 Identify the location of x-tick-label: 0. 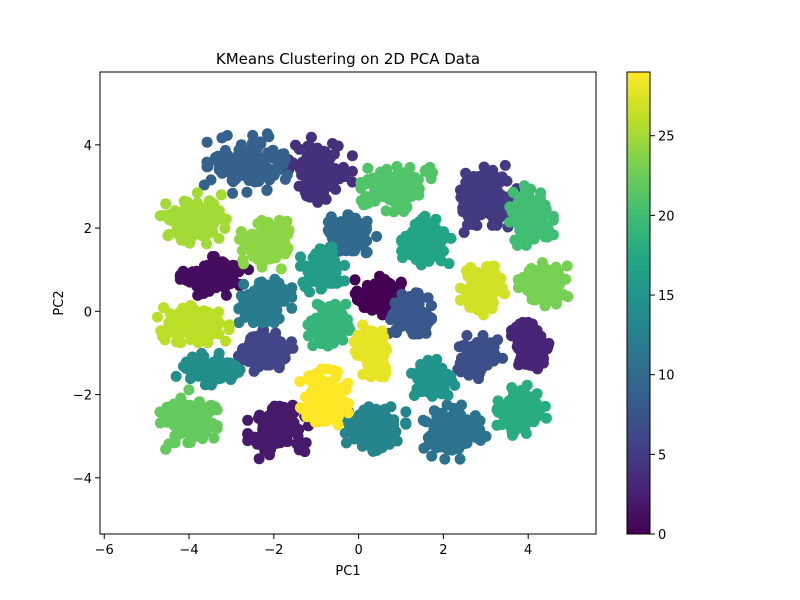
(358, 550).